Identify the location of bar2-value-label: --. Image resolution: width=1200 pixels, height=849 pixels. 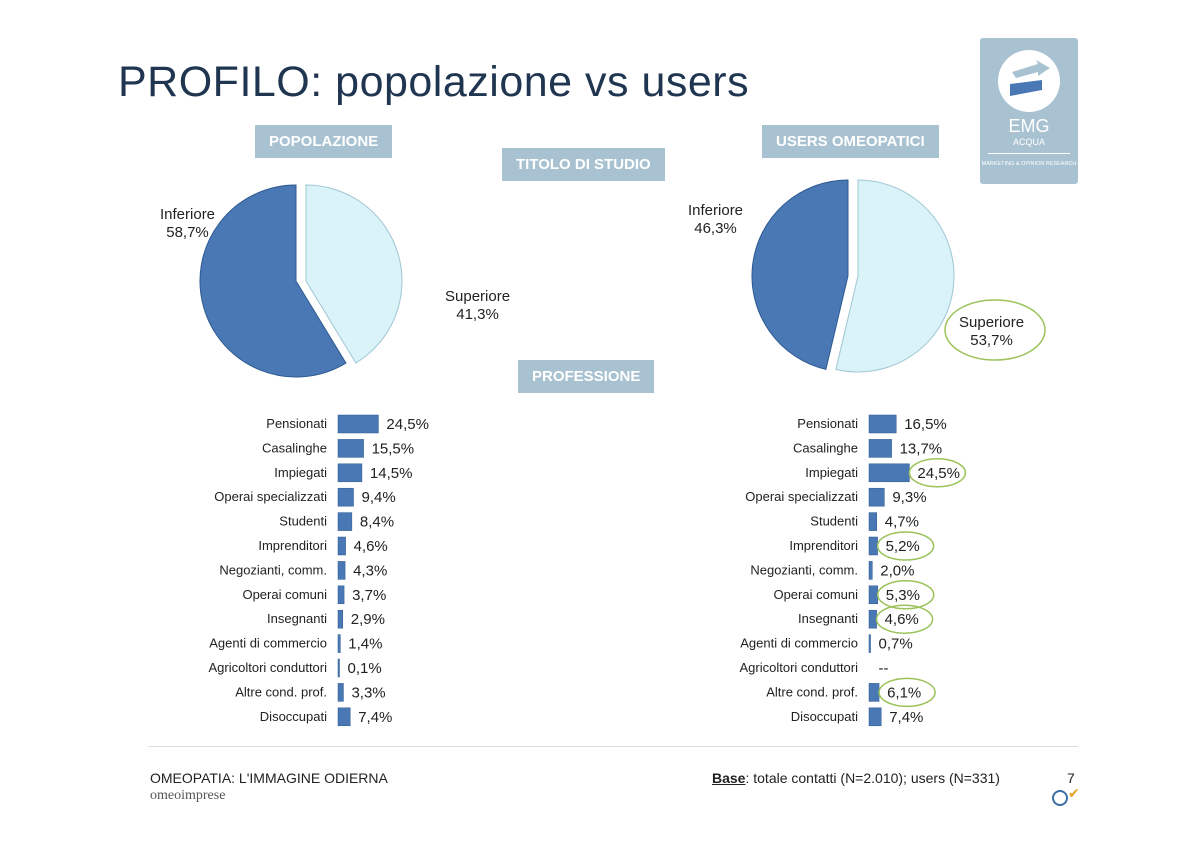
(884, 668).